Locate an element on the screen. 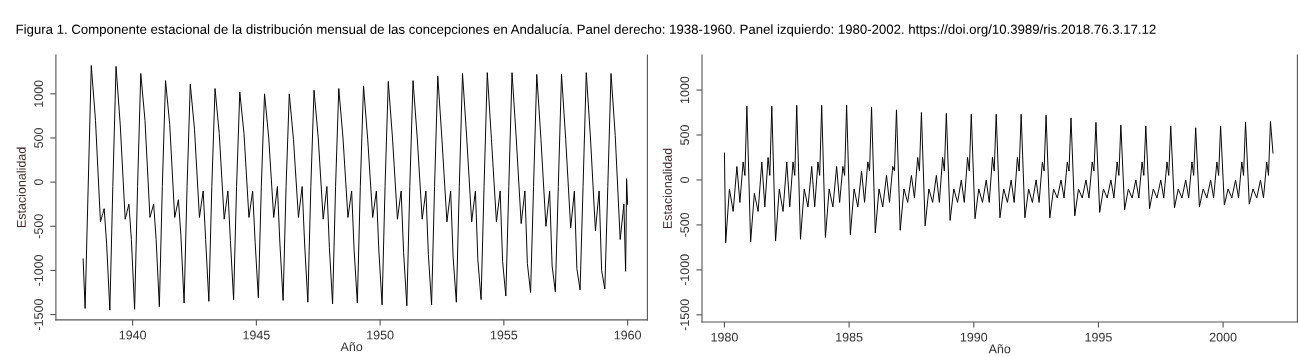 The image size is (1300, 357). x-tick-label: 1960 is located at coordinates (628, 335).